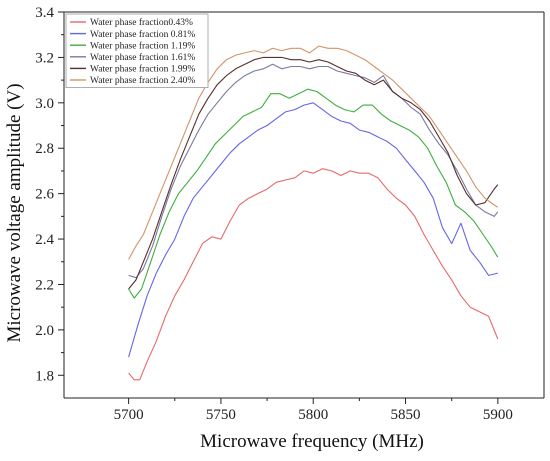  What do you see at coordinates (44, 104) in the screenshot?
I see `y-tick-label: 3.0` at bounding box center [44, 104].